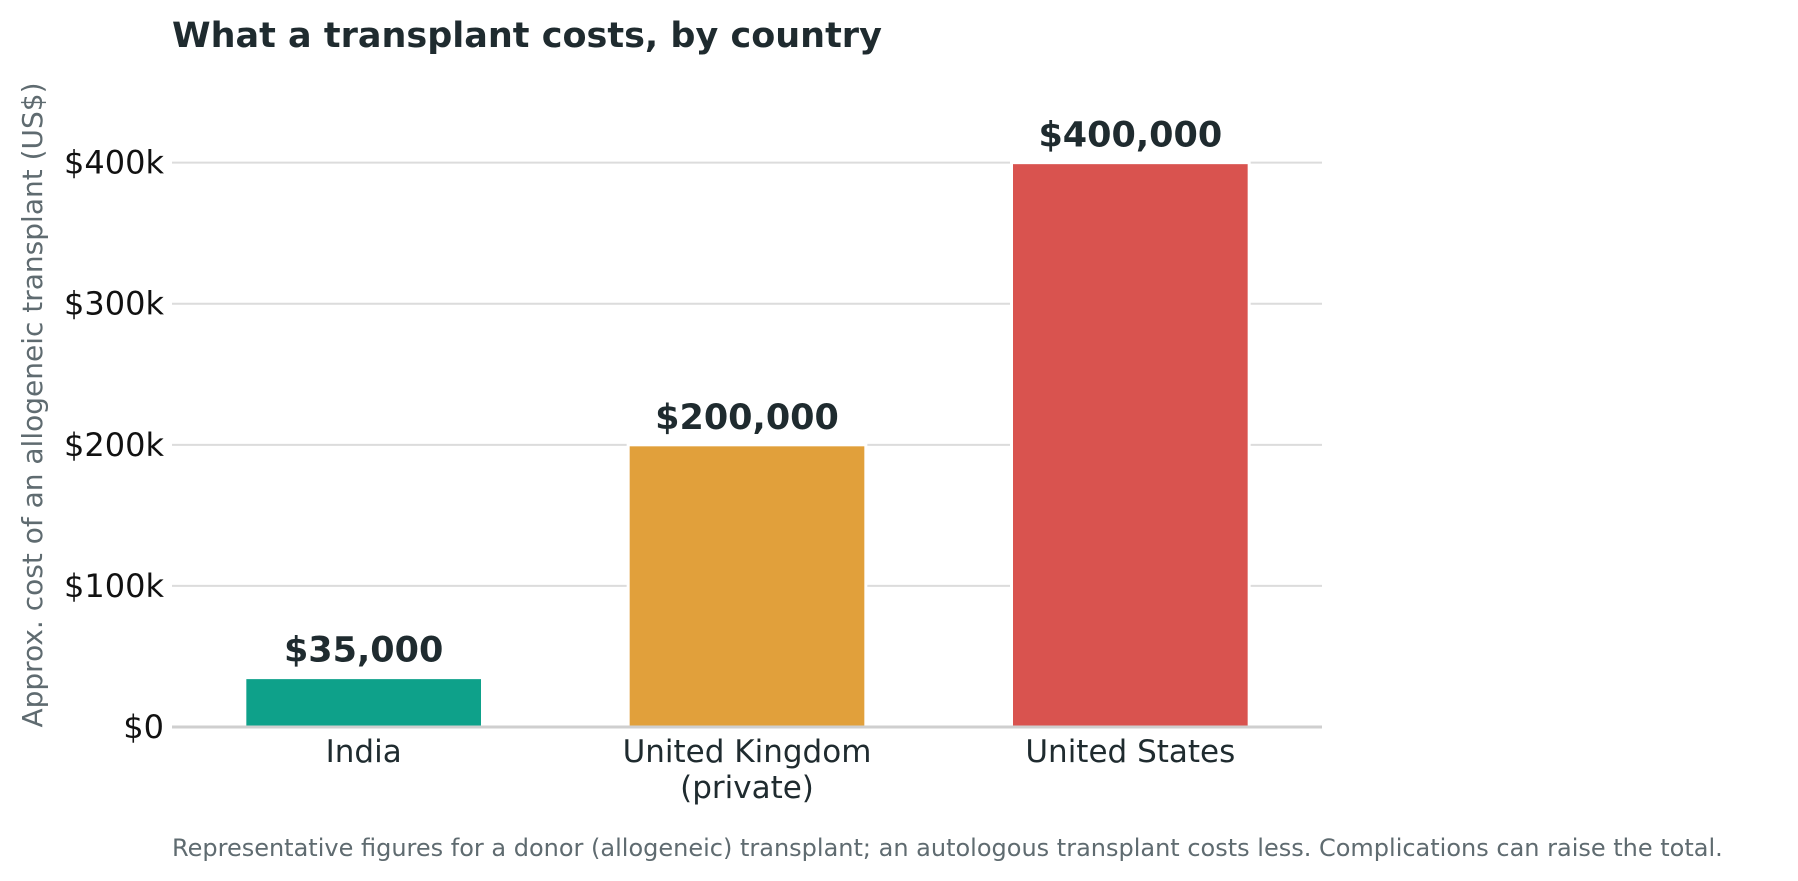 The image size is (1798, 881). What do you see at coordinates (143, 727) in the screenshot?
I see `y-tick-label: $0` at bounding box center [143, 727].